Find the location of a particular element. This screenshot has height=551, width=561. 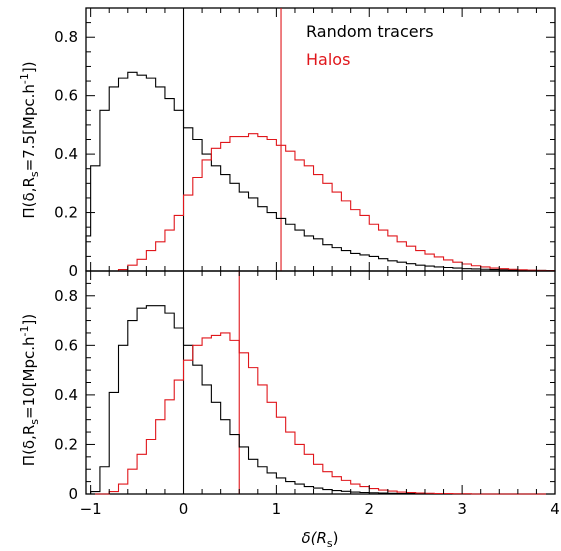

legend-random-tracers: Random tracers is located at coordinates (370, 31).